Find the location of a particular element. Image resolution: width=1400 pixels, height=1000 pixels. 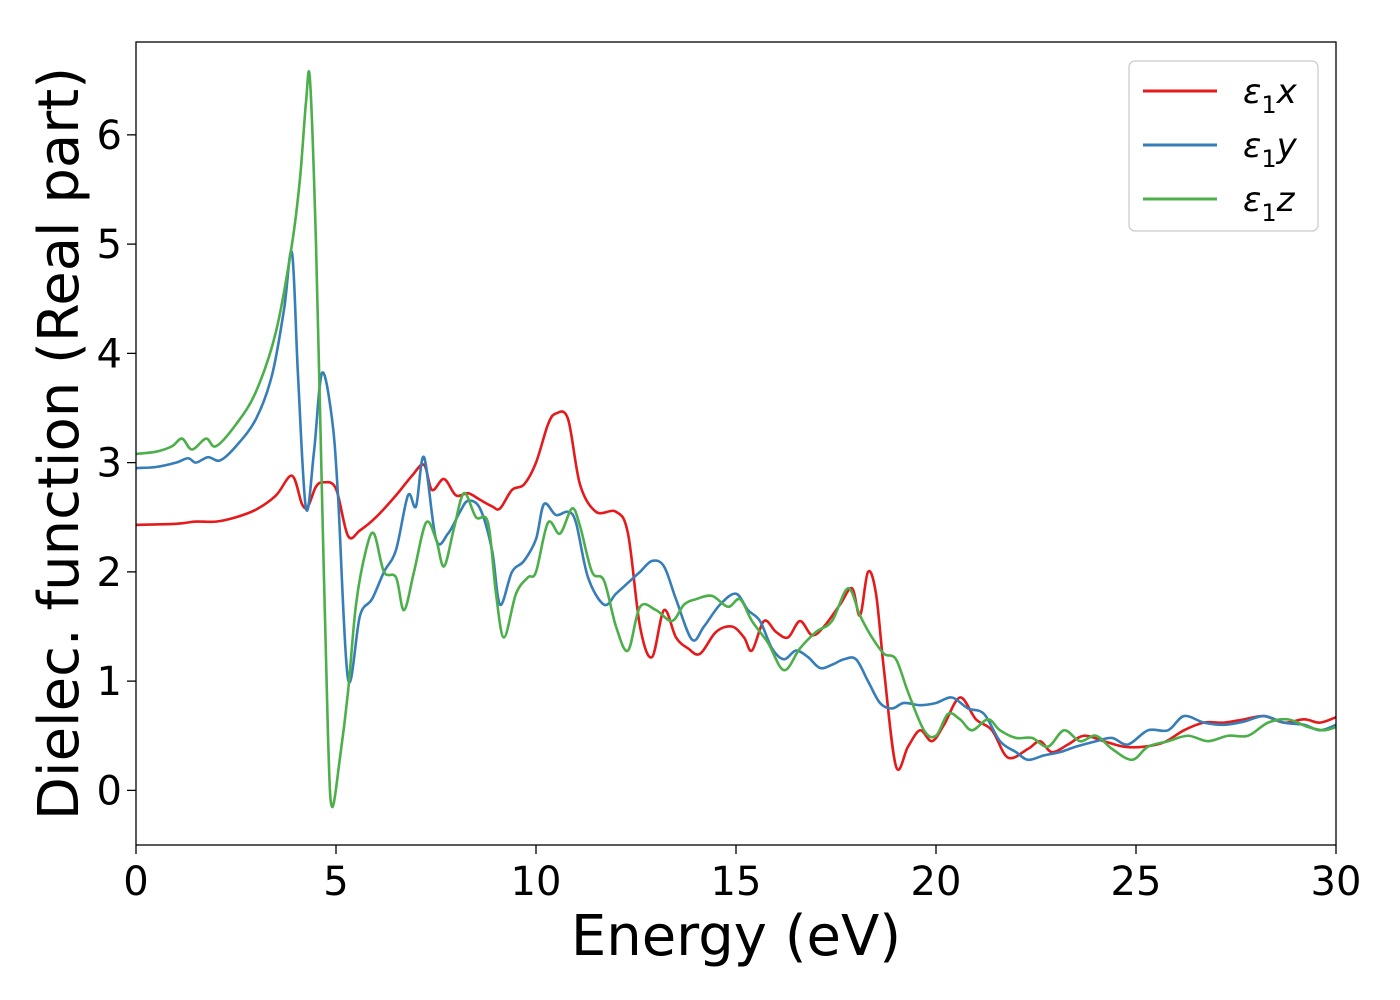

x-axis: 0 5 10 15 20 25 30 is located at coordinates (742, 875).